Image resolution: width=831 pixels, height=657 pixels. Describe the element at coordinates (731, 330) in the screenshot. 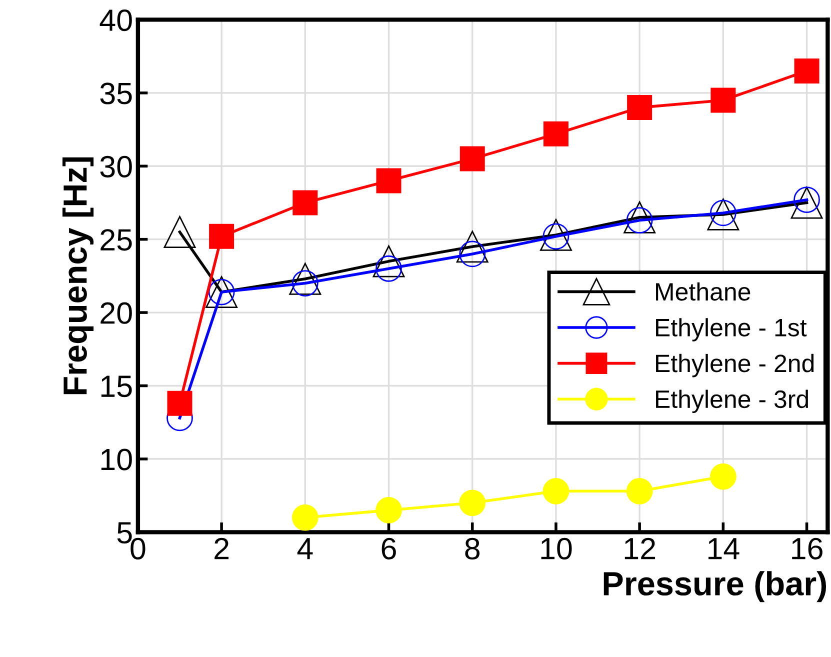

I see `legend-label: Ethylene - 1st` at that location.